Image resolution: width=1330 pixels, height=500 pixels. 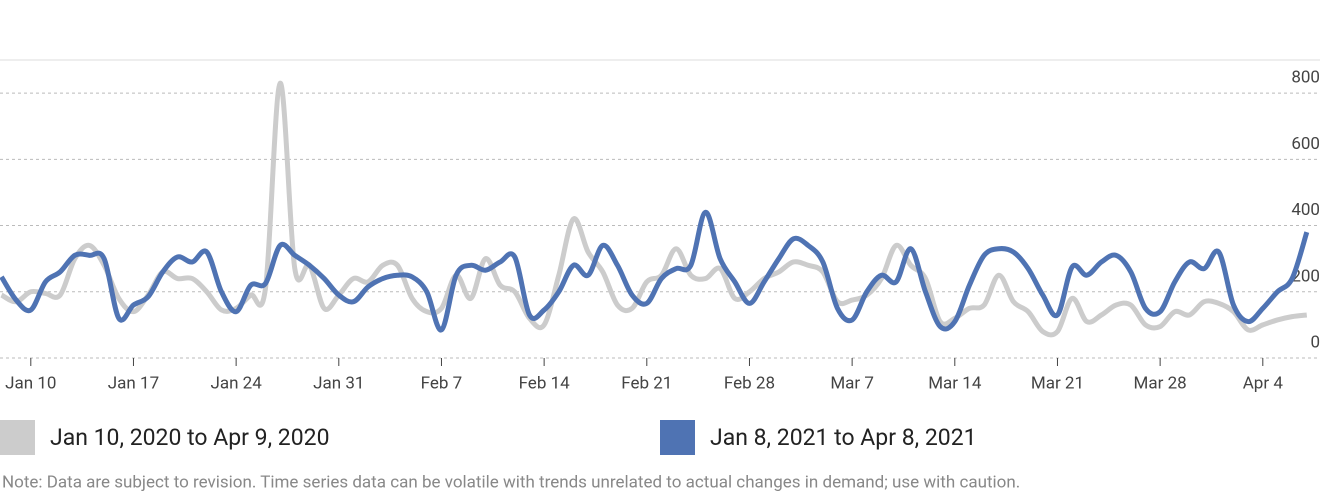 What do you see at coordinates (843, 437) in the screenshot?
I see `legend-label: Jan 8, 2021 to Apr 8, 2021` at bounding box center [843, 437].